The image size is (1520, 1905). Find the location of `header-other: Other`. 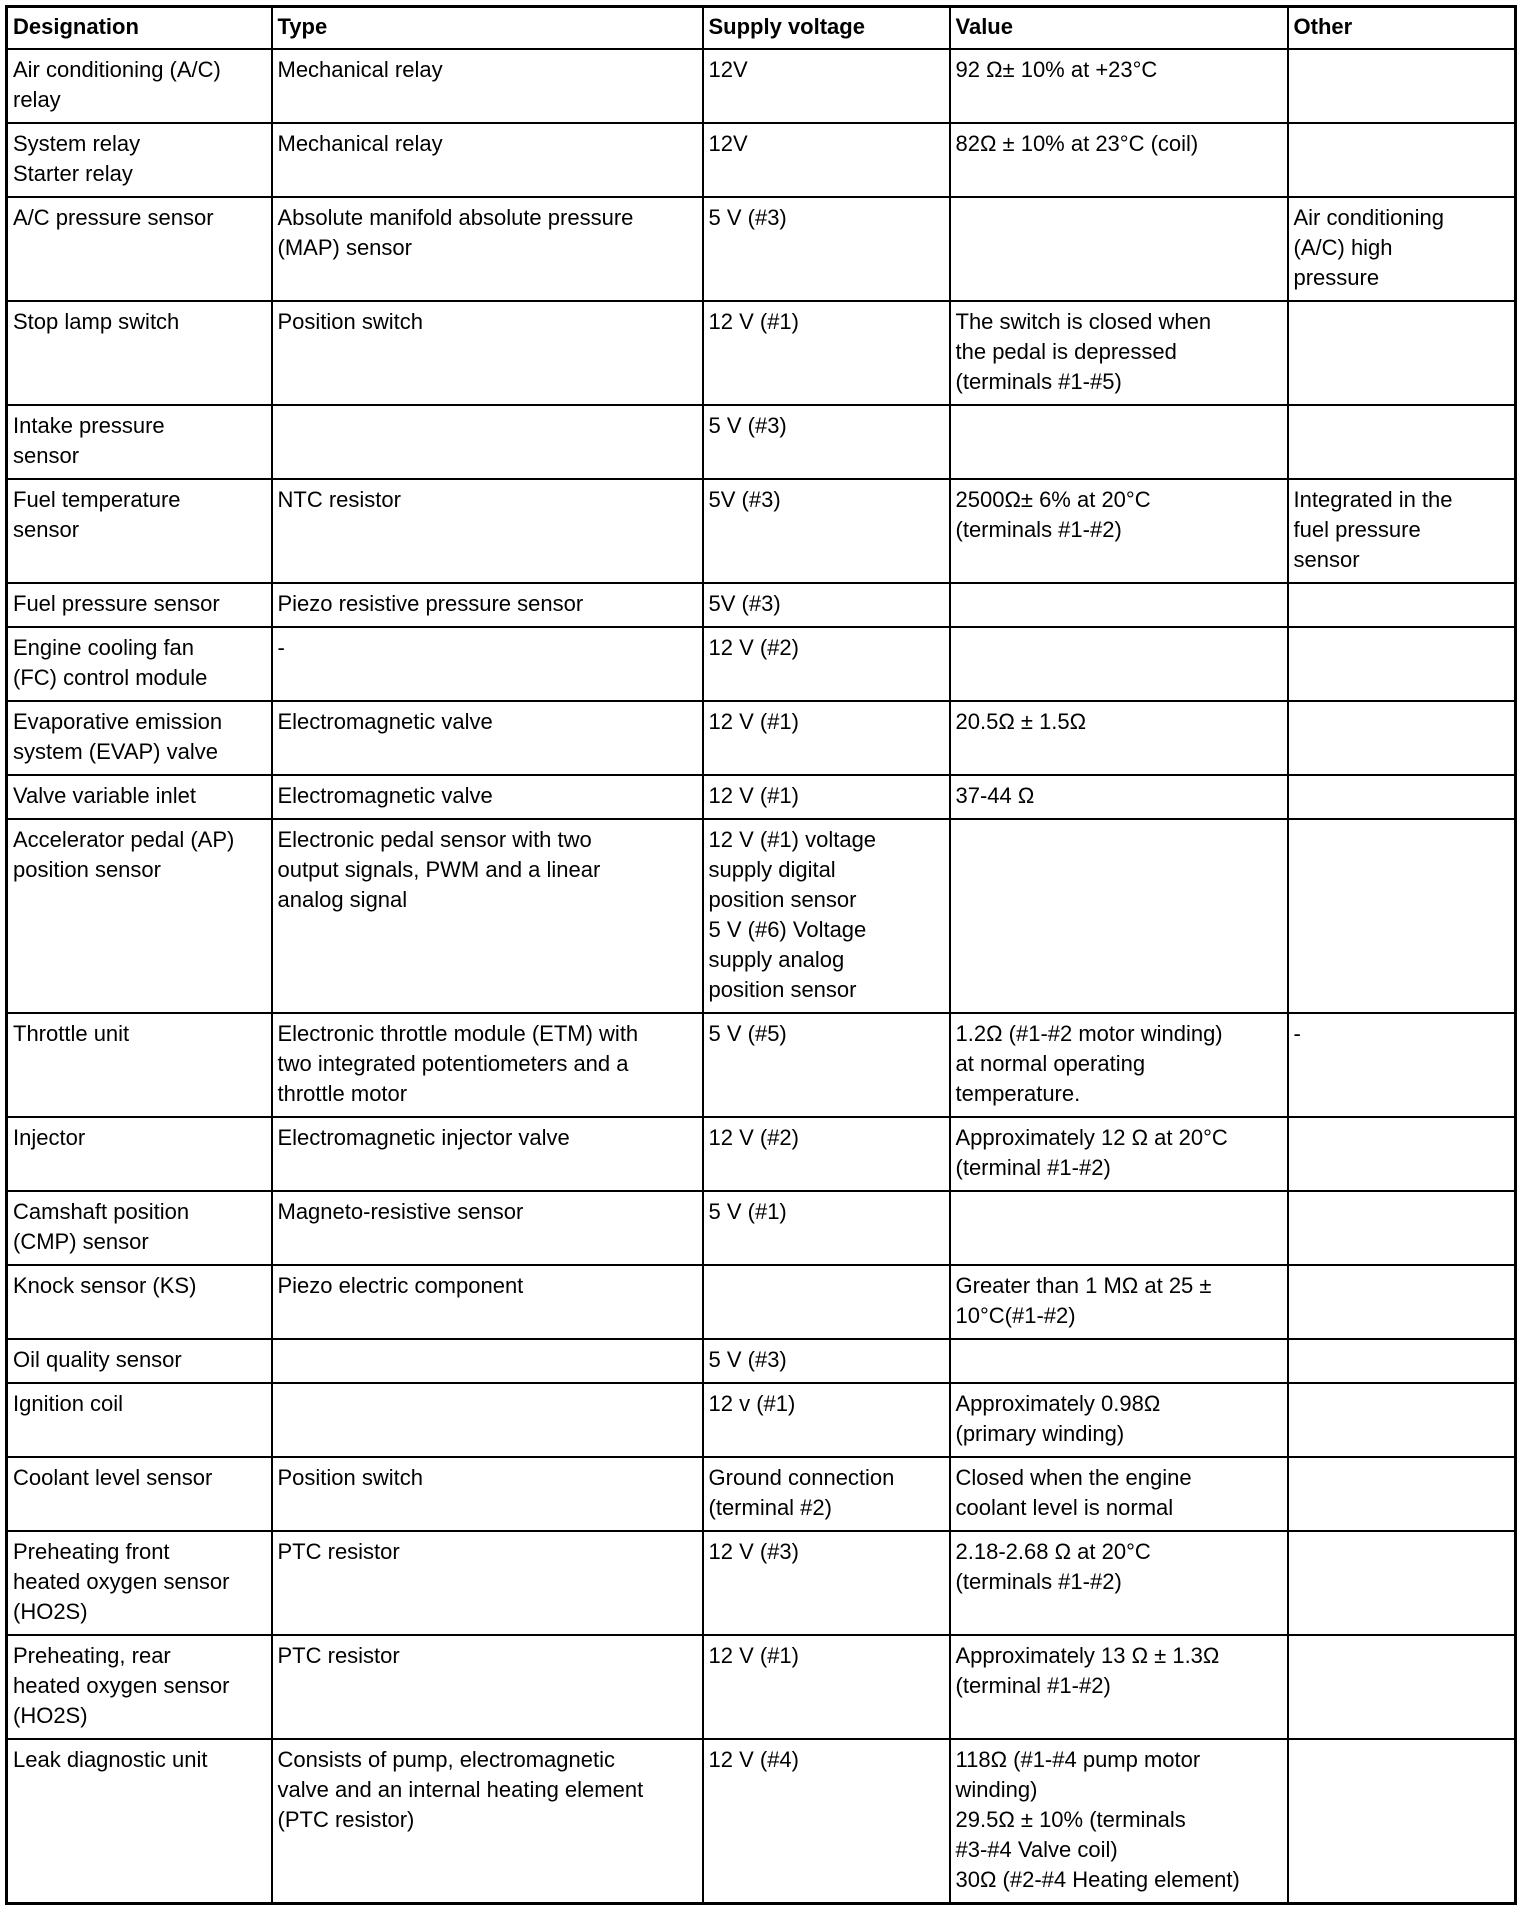

header-other: Other is located at coordinates (1401, 27).